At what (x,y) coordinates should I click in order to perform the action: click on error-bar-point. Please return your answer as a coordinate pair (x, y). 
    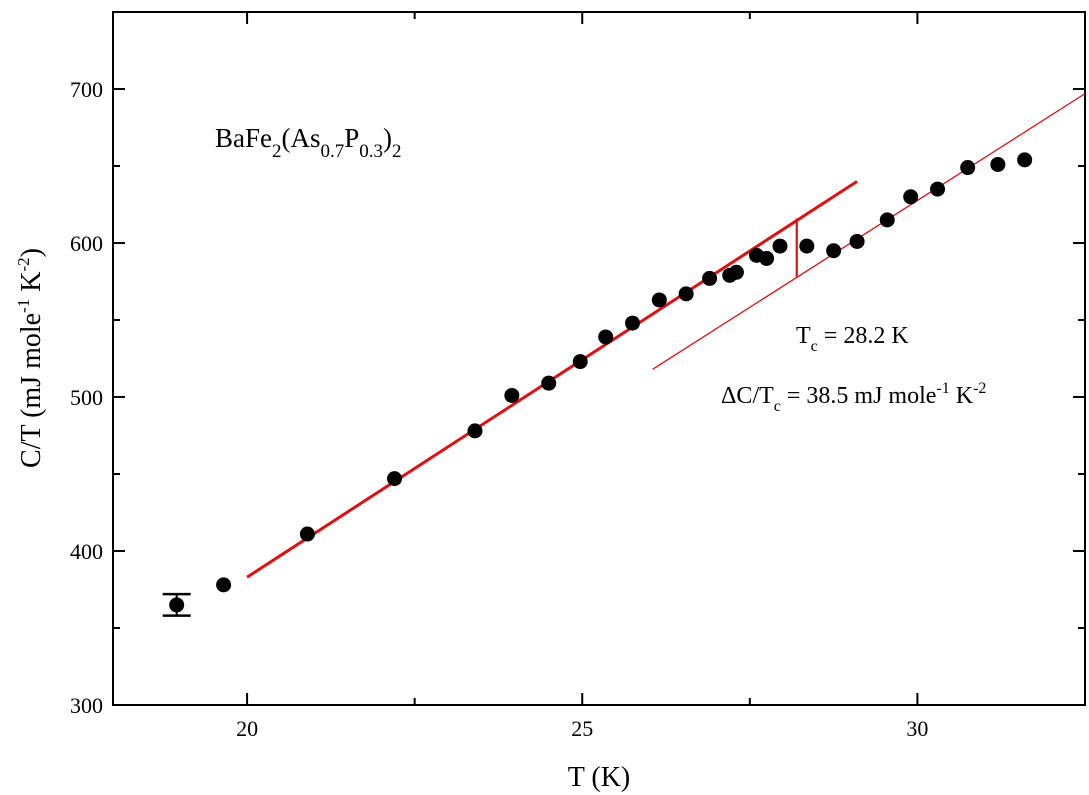
    Looking at the image, I should click on (177, 605).